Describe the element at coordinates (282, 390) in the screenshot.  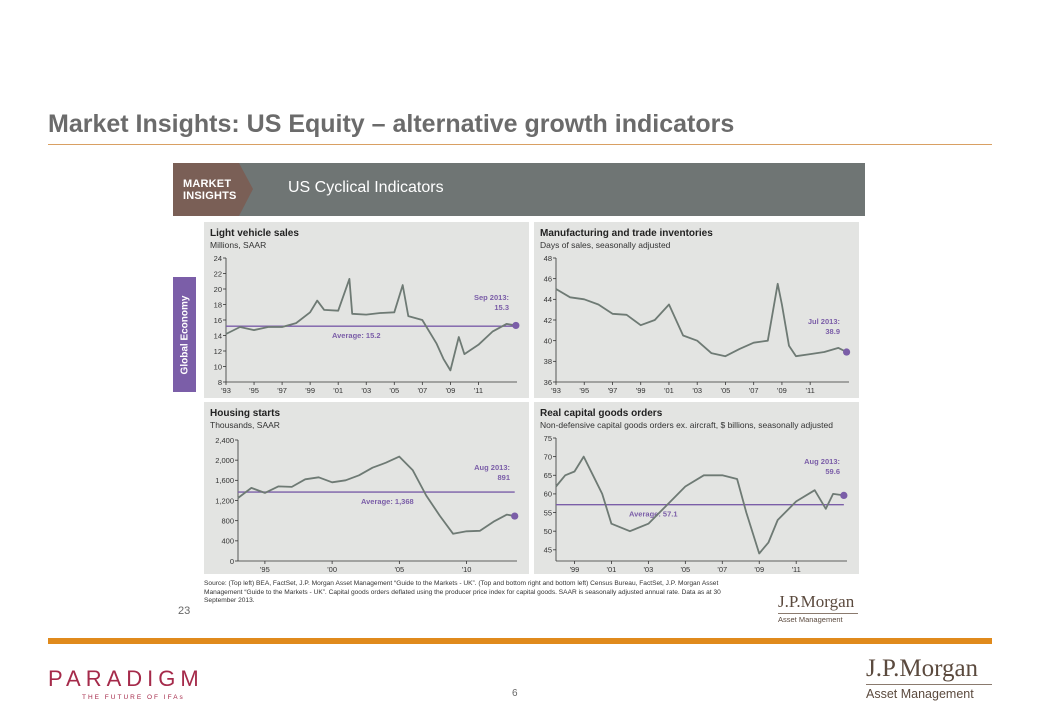
I see `x-tick-label: '97` at that location.